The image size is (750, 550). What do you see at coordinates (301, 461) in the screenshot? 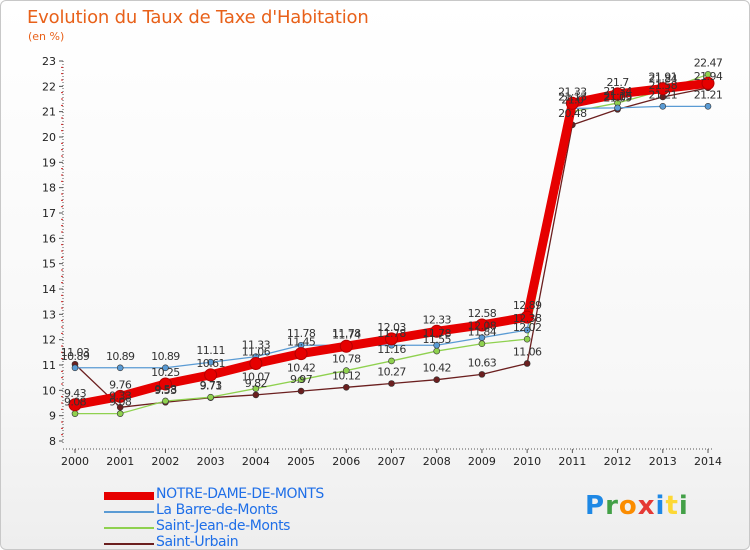
I see `x-tick-label: 2005` at bounding box center [301, 461].